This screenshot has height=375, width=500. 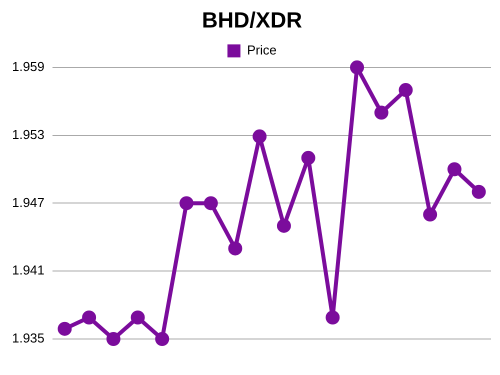 What do you see at coordinates (28, 134) in the screenshot?
I see `y-tick-label: 1.953` at bounding box center [28, 134].